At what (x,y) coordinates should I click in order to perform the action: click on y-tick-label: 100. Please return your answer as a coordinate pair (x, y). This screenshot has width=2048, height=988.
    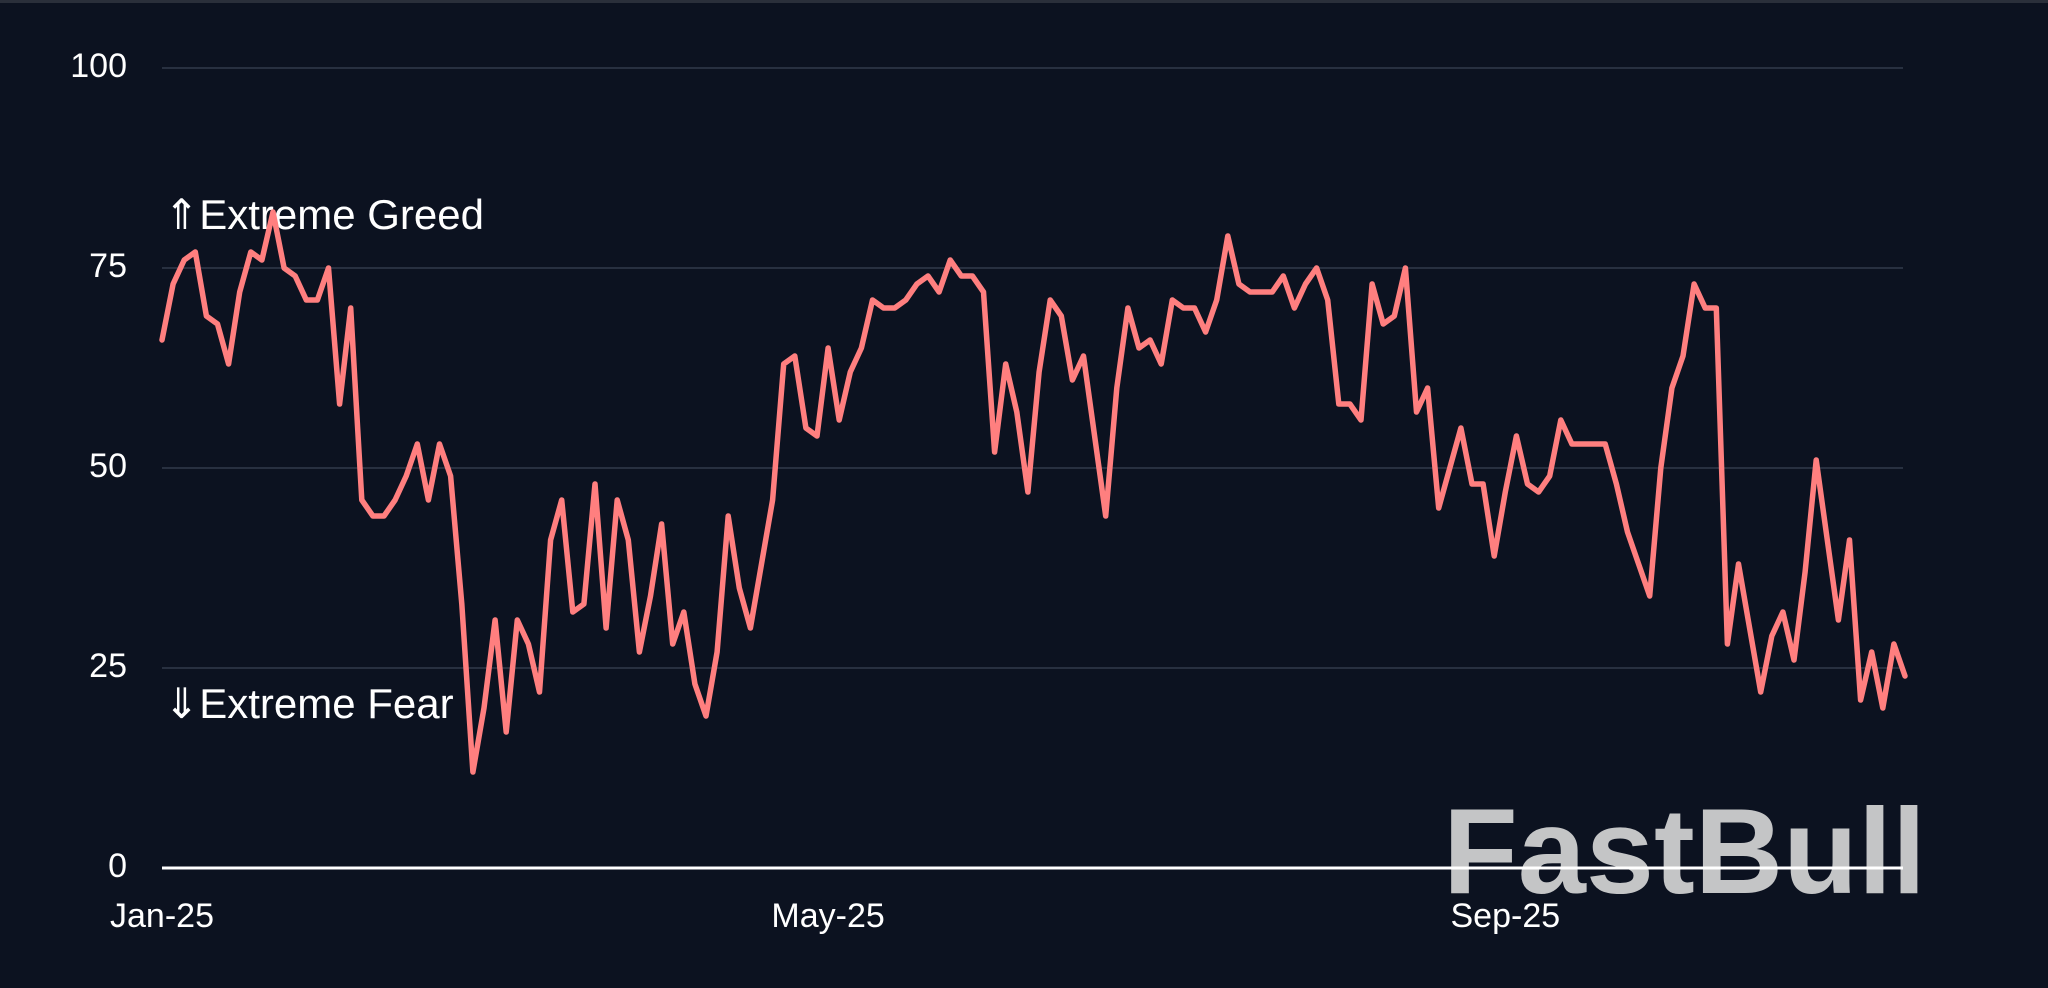
    Looking at the image, I should click on (98, 66).